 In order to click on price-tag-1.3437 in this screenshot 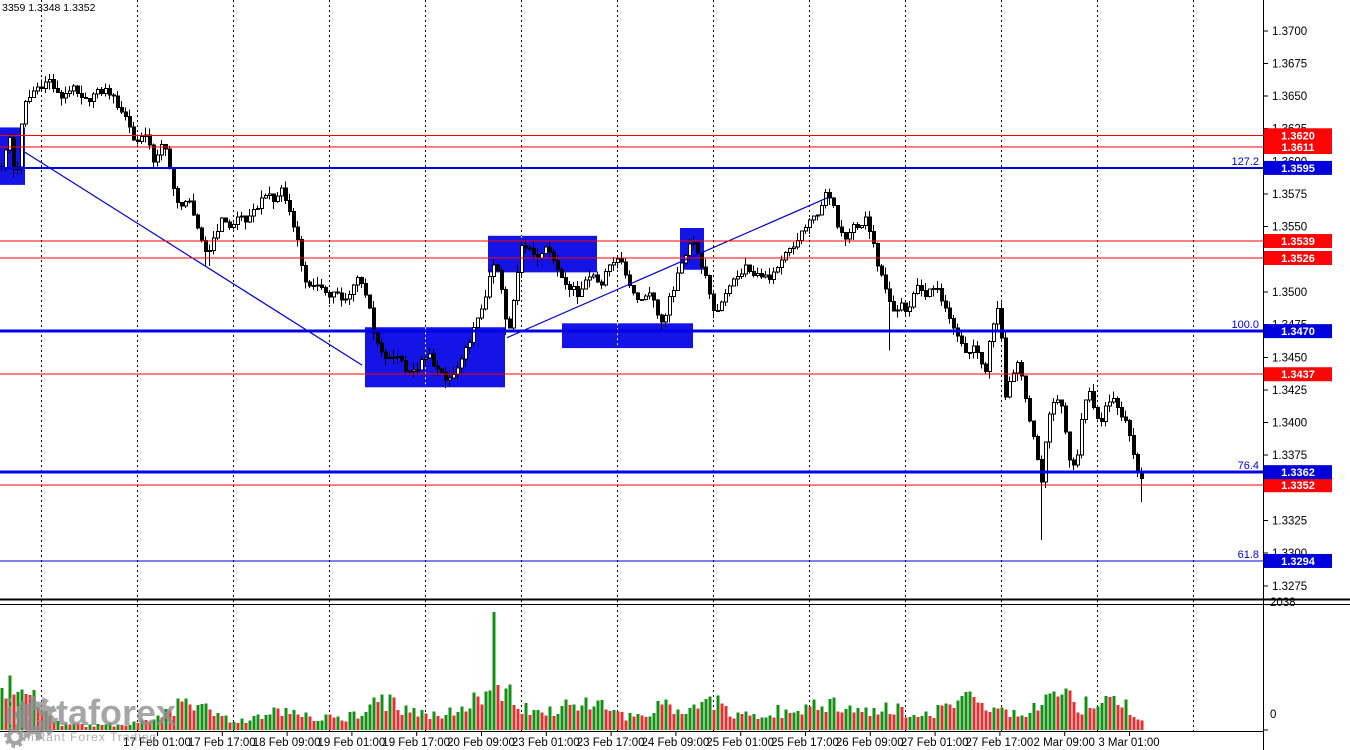, I will do `click(1298, 374)`.